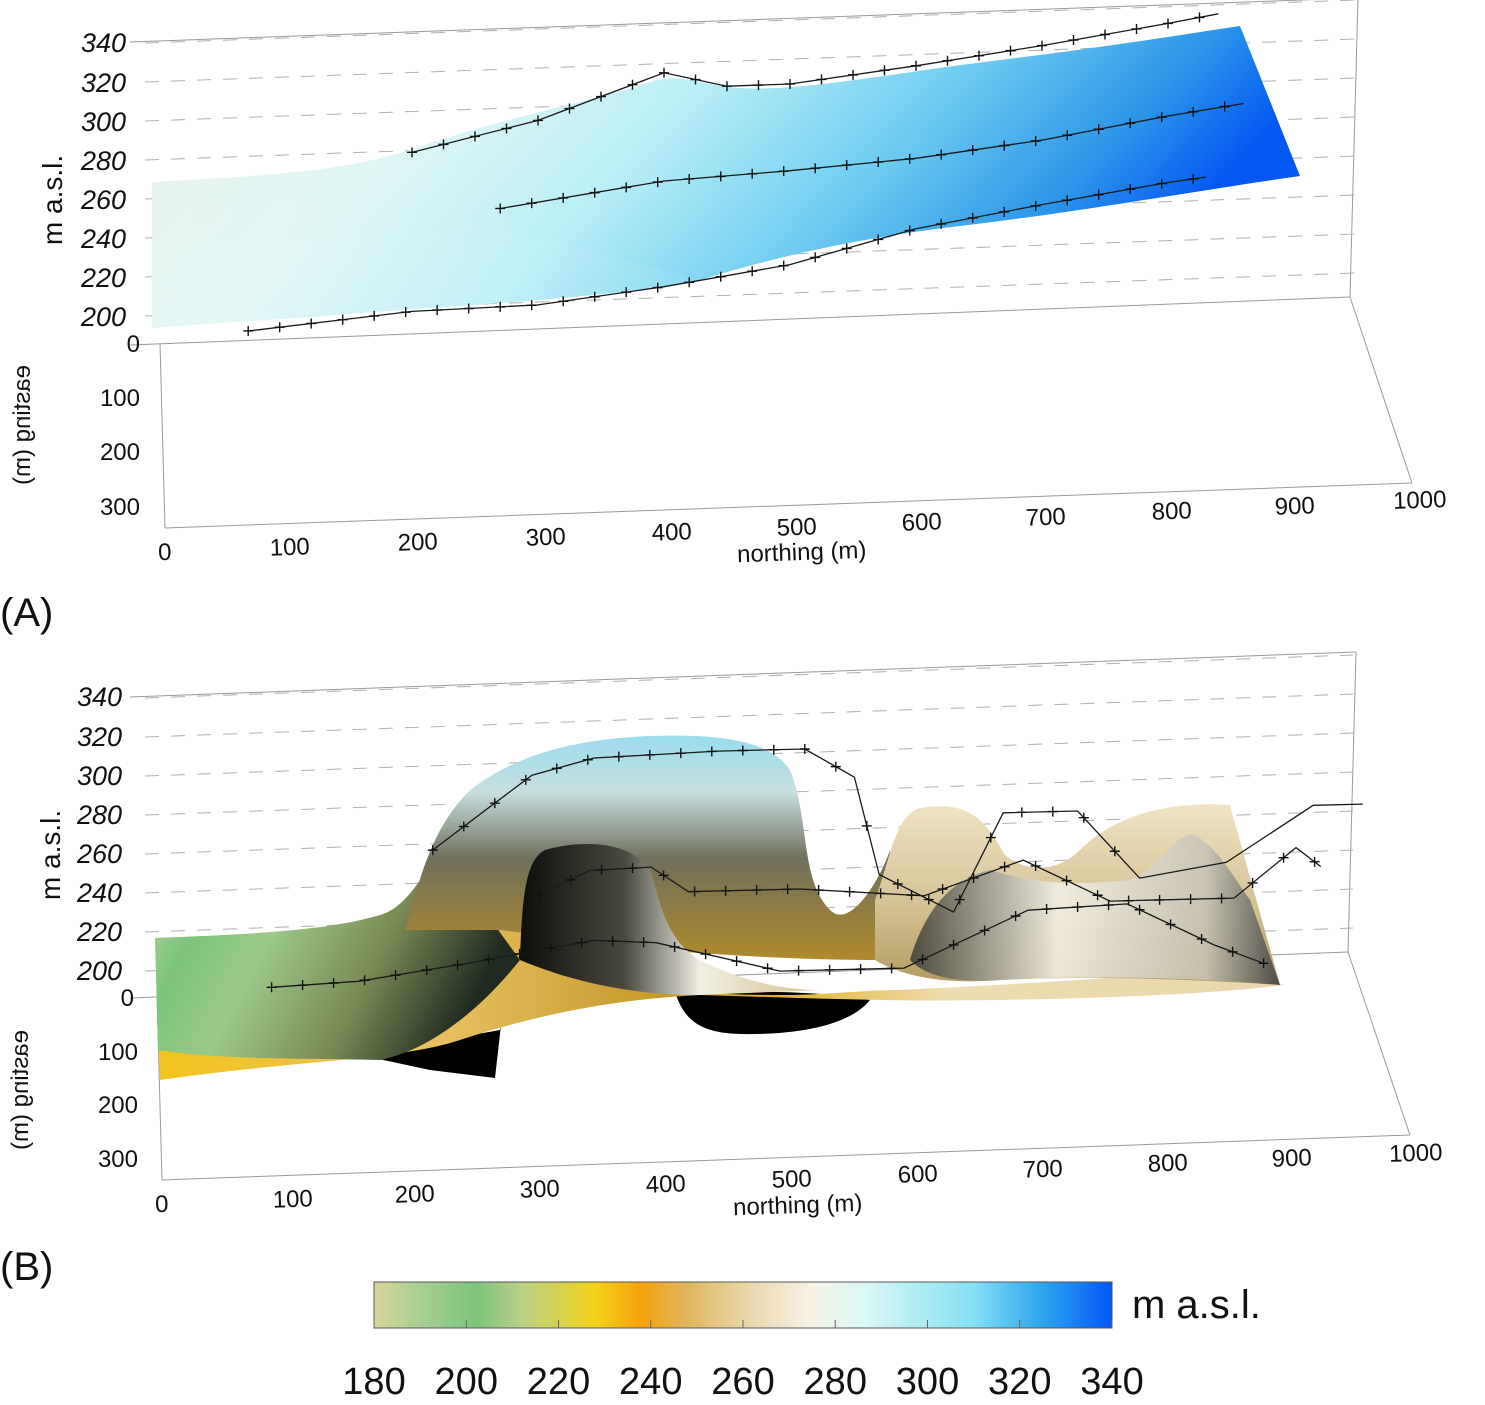  I want to click on northing-tick-label: 100, so click(292, 1199).